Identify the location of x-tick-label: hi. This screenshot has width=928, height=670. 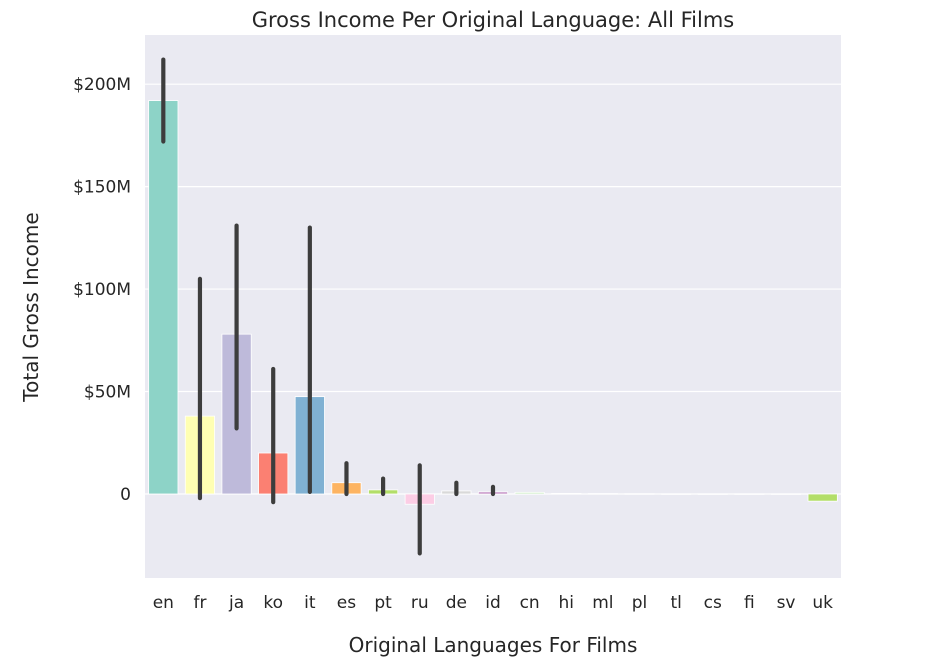
(567, 603).